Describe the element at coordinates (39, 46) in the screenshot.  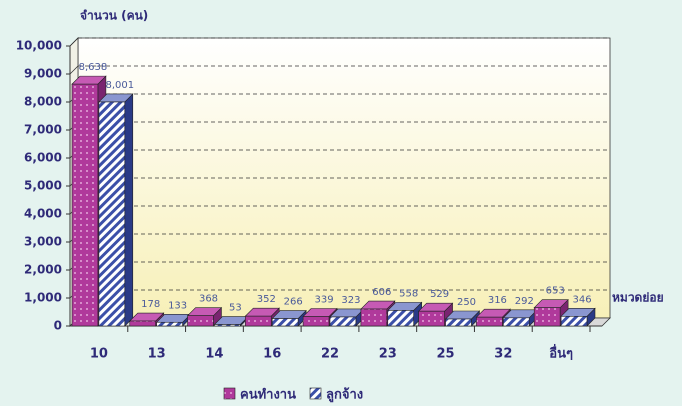
I see `y-tick-label: 10,000` at that location.